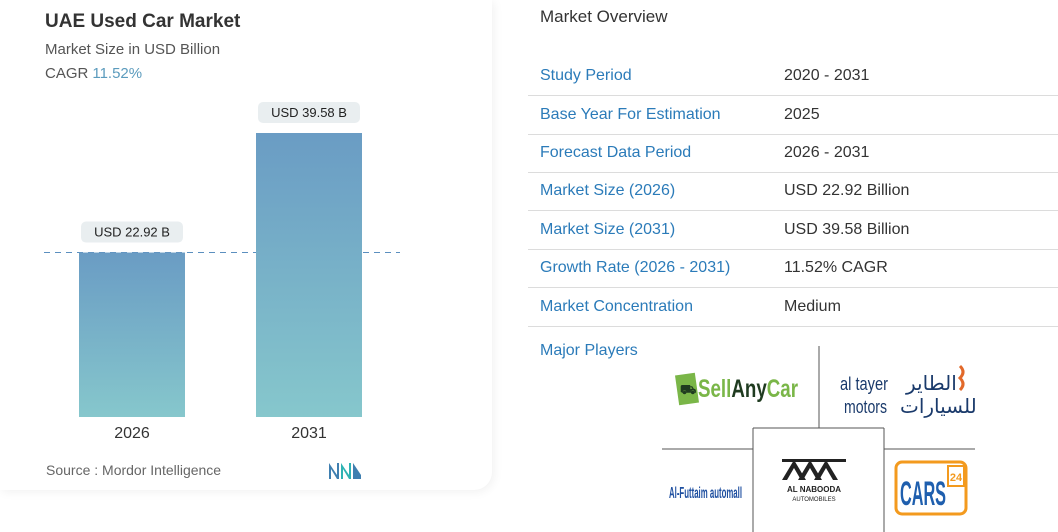 The height and width of the screenshot is (532, 1058). I want to click on svg-text: 24, so click(956, 478).